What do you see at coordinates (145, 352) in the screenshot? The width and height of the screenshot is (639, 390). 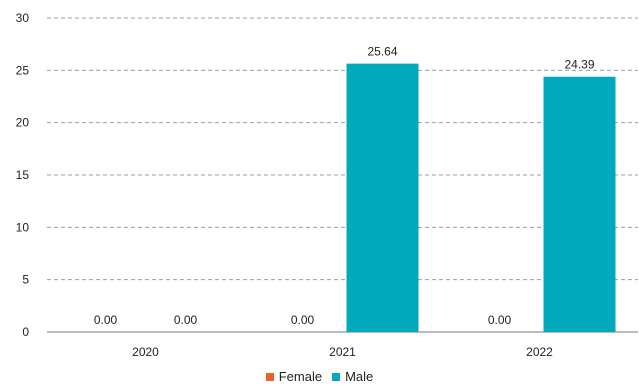 I see `x-tick-label-2020: 2020` at bounding box center [145, 352].